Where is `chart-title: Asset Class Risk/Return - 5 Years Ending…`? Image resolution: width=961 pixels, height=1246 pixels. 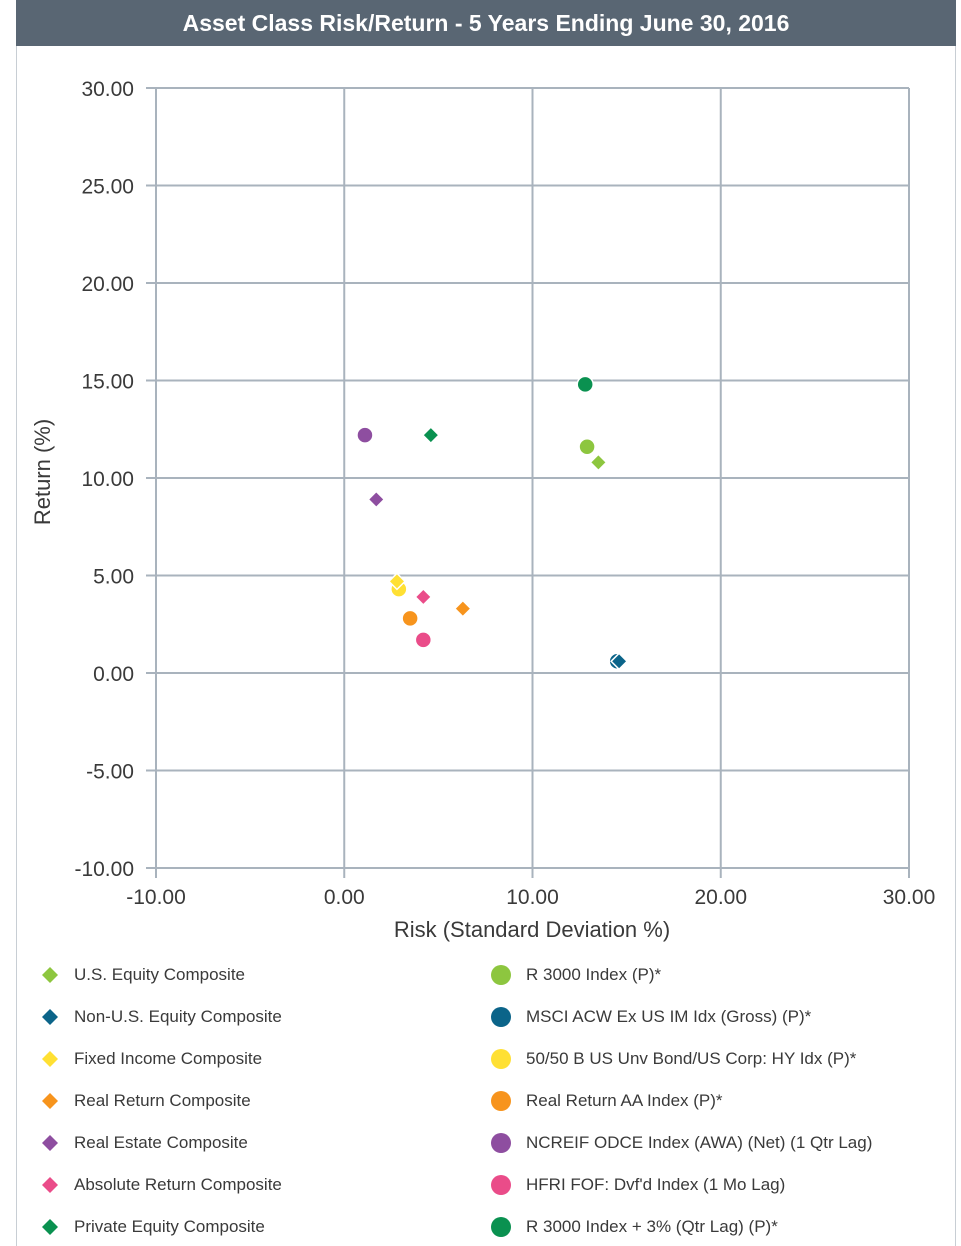
chart-title: Asset Class Risk/Return - 5 Years Ending… is located at coordinates (486, 23).